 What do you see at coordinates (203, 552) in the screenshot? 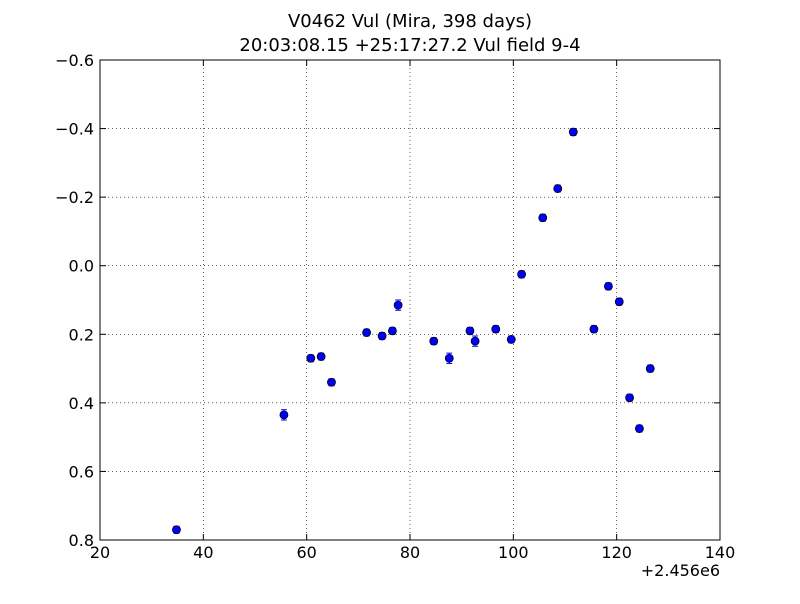
I see `x-tick-label: 40` at bounding box center [203, 552].